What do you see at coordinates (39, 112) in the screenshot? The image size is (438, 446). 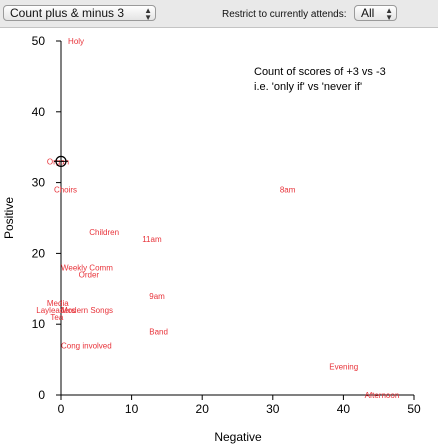 I see `y-tick-label: 40` at bounding box center [39, 112].